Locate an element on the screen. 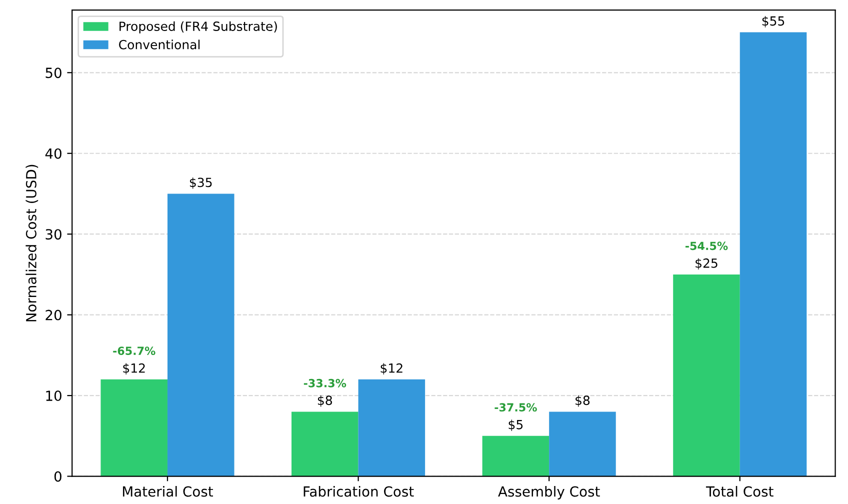  y-tick-label: 20 is located at coordinates (54, 315).